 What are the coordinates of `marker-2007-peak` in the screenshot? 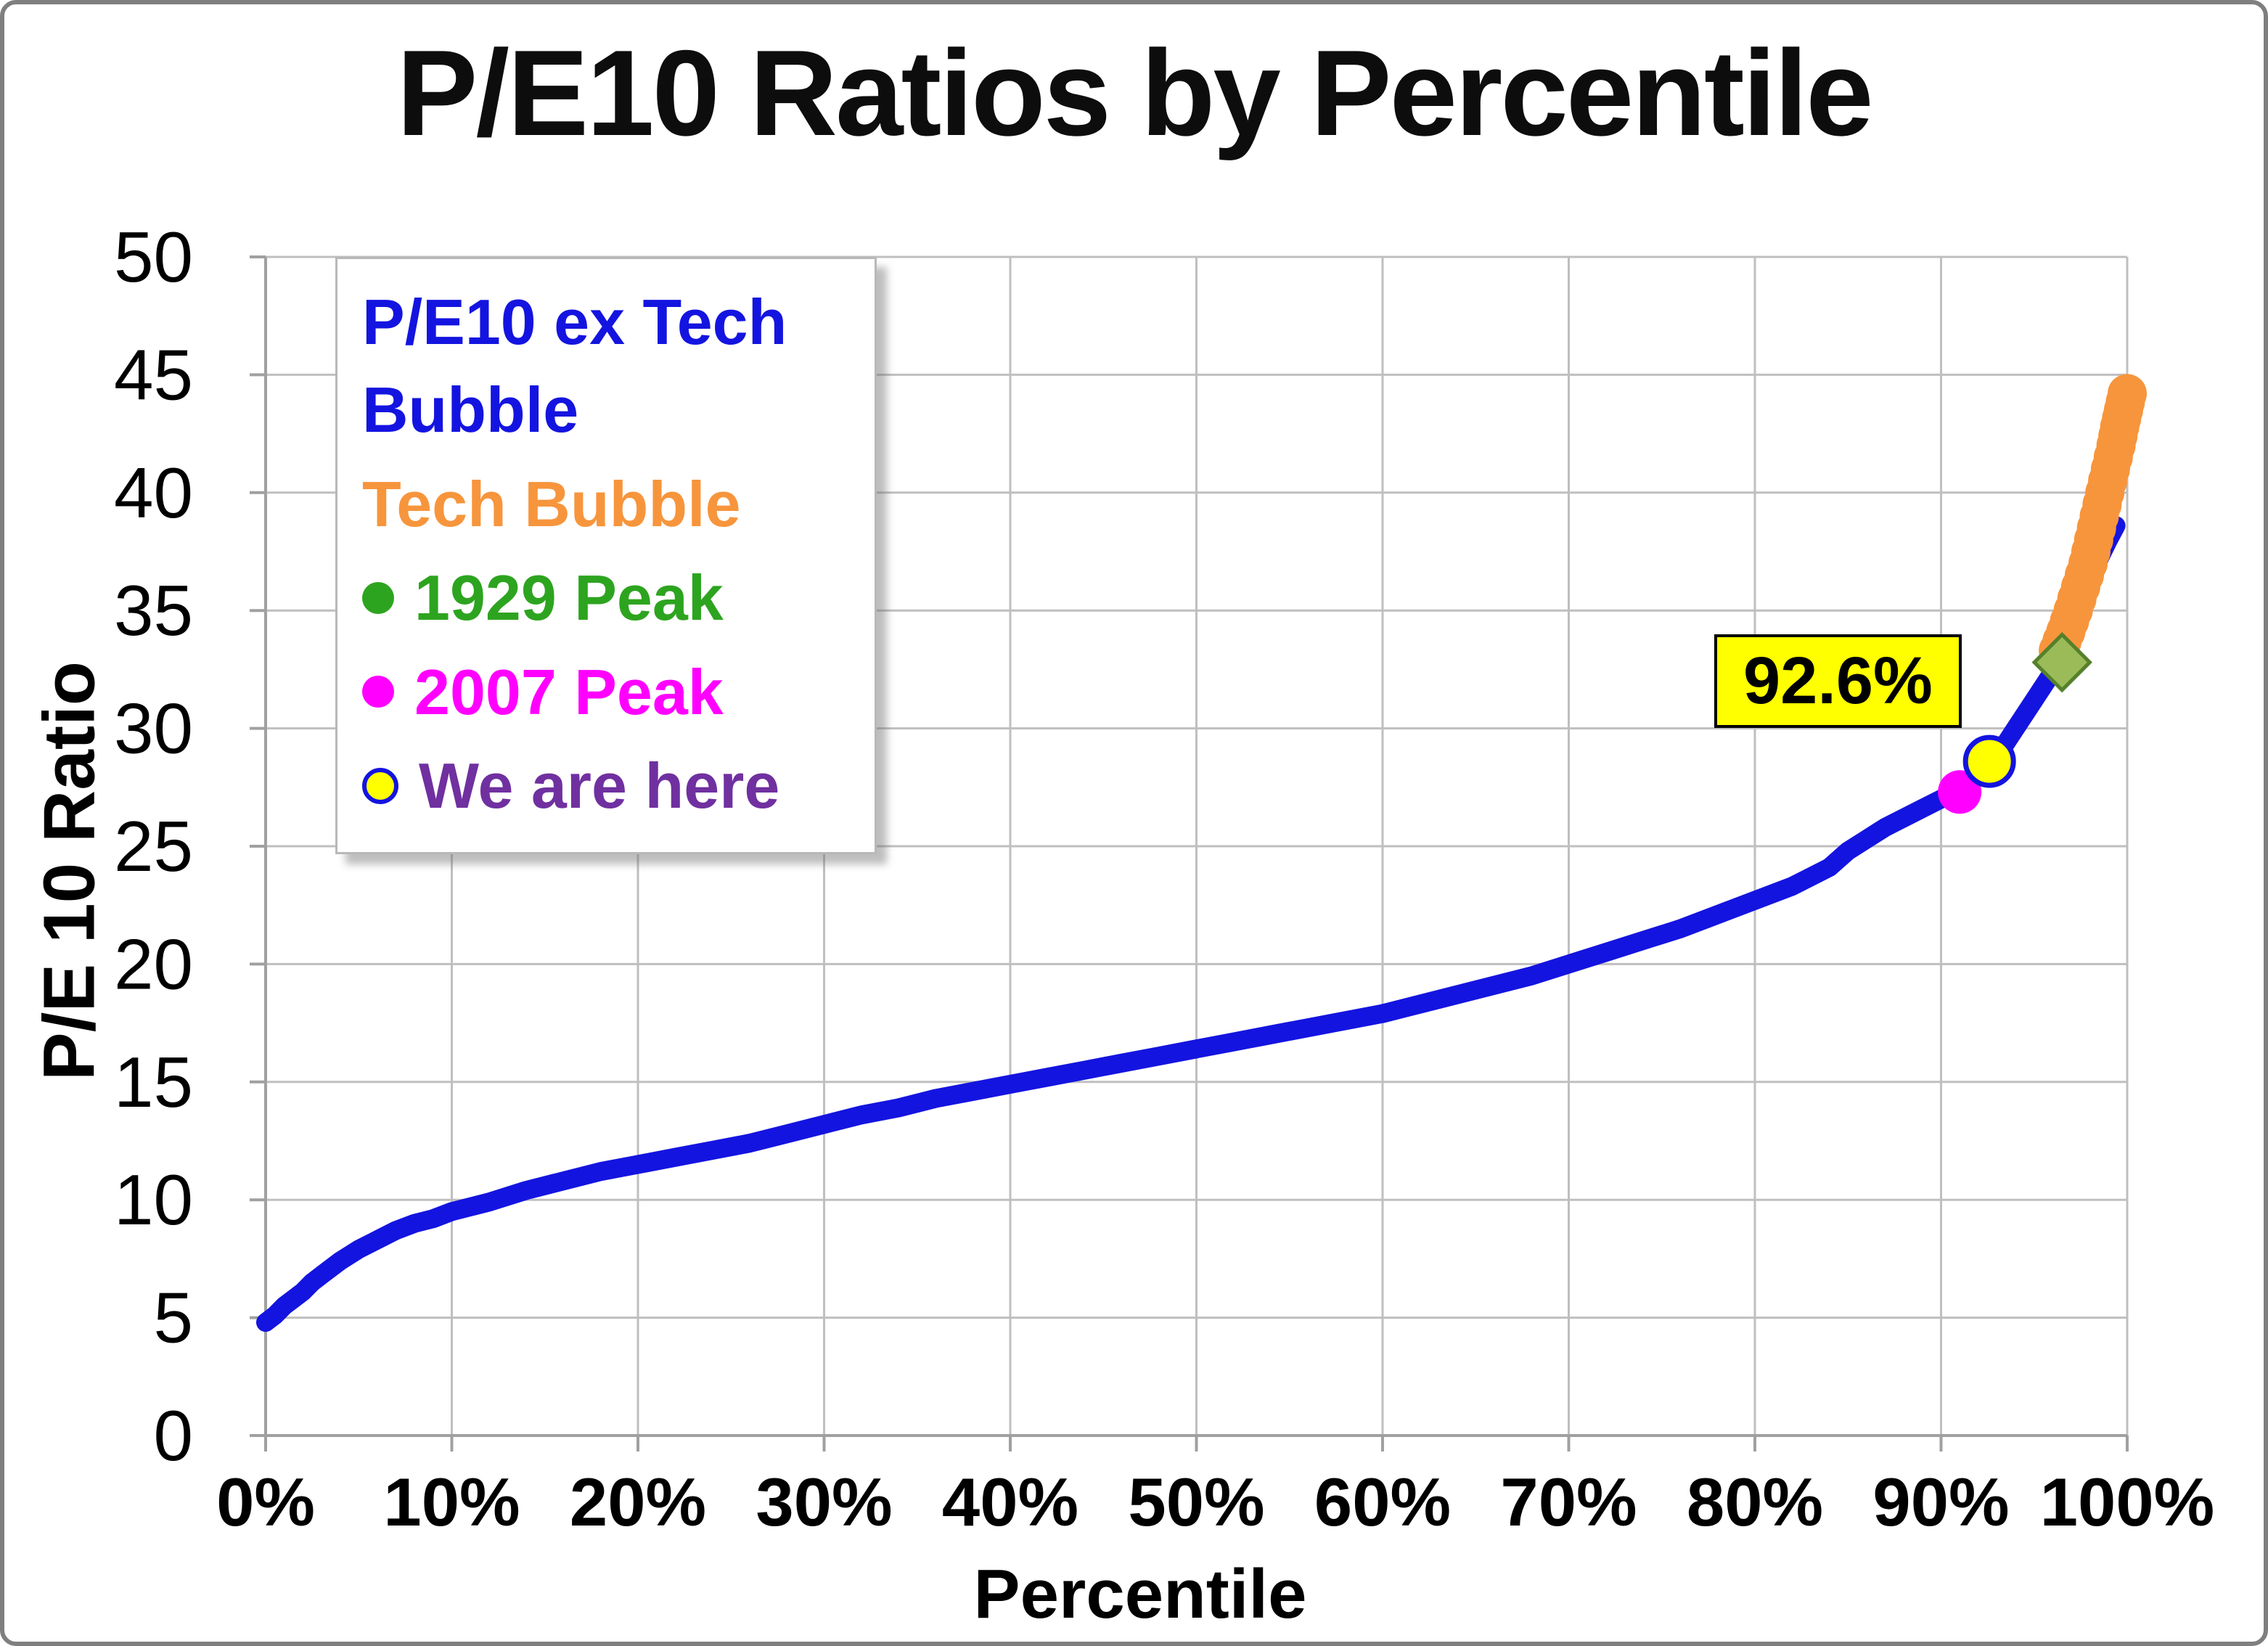 It's located at (1960, 792).